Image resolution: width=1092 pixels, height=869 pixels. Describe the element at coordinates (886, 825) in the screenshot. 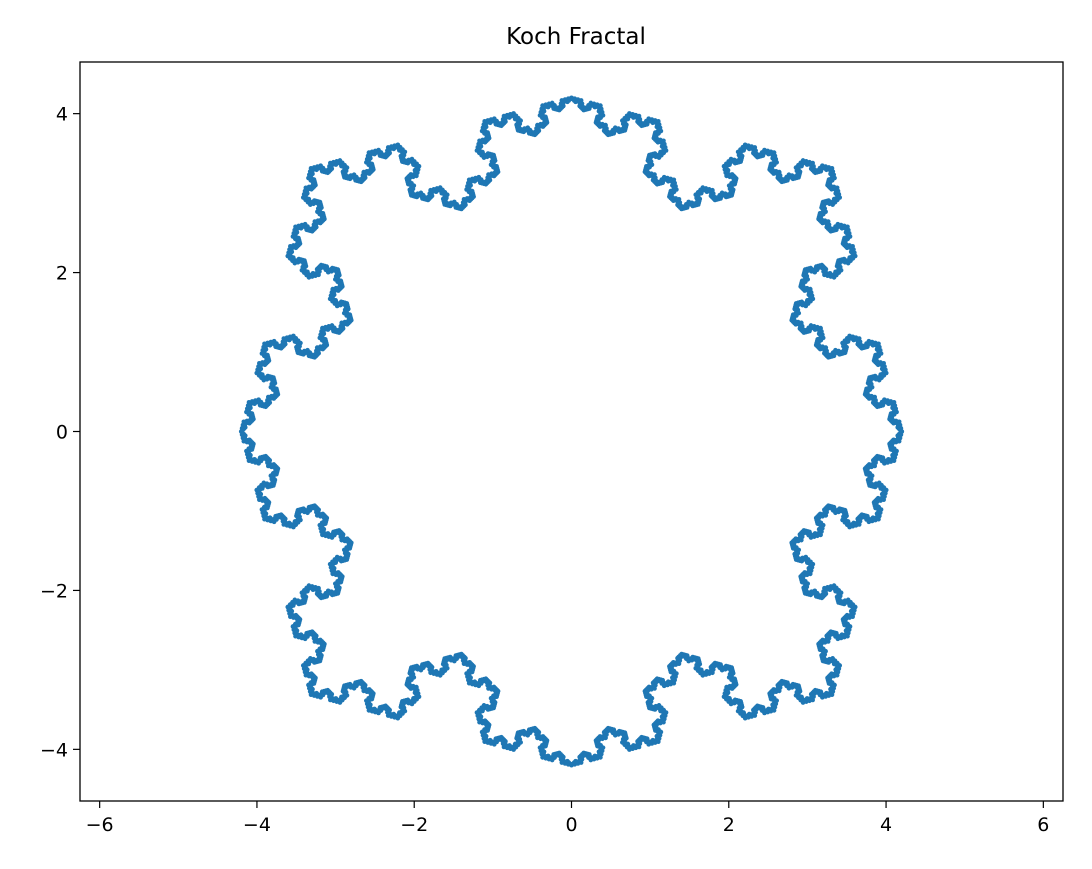

I see `x-tick-label: 4` at that location.